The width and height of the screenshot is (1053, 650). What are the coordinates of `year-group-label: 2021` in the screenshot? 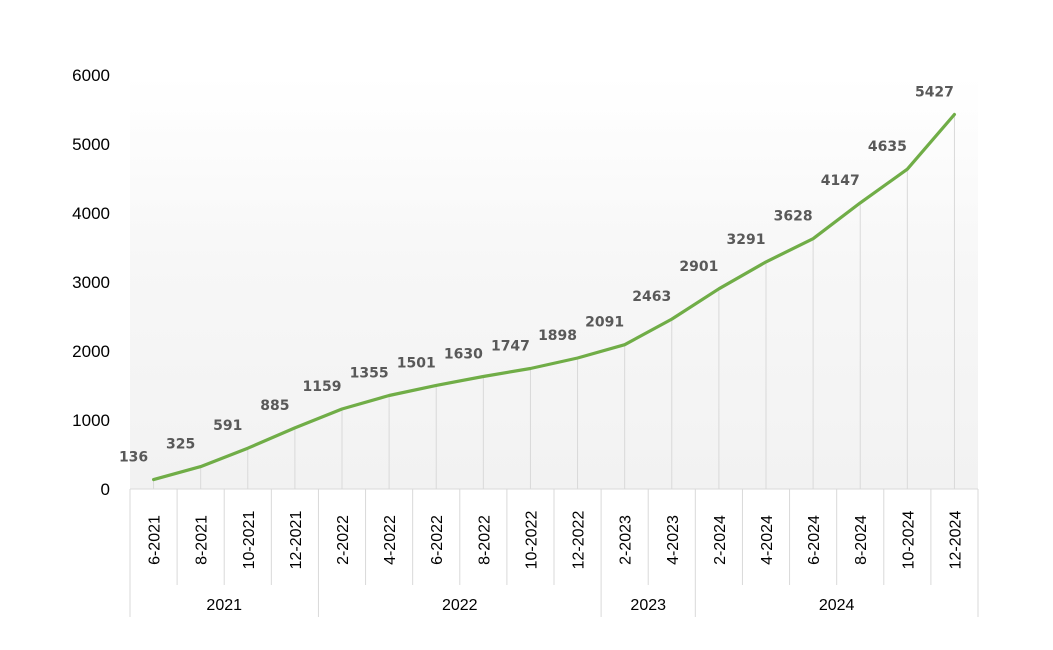 It's located at (224, 605).